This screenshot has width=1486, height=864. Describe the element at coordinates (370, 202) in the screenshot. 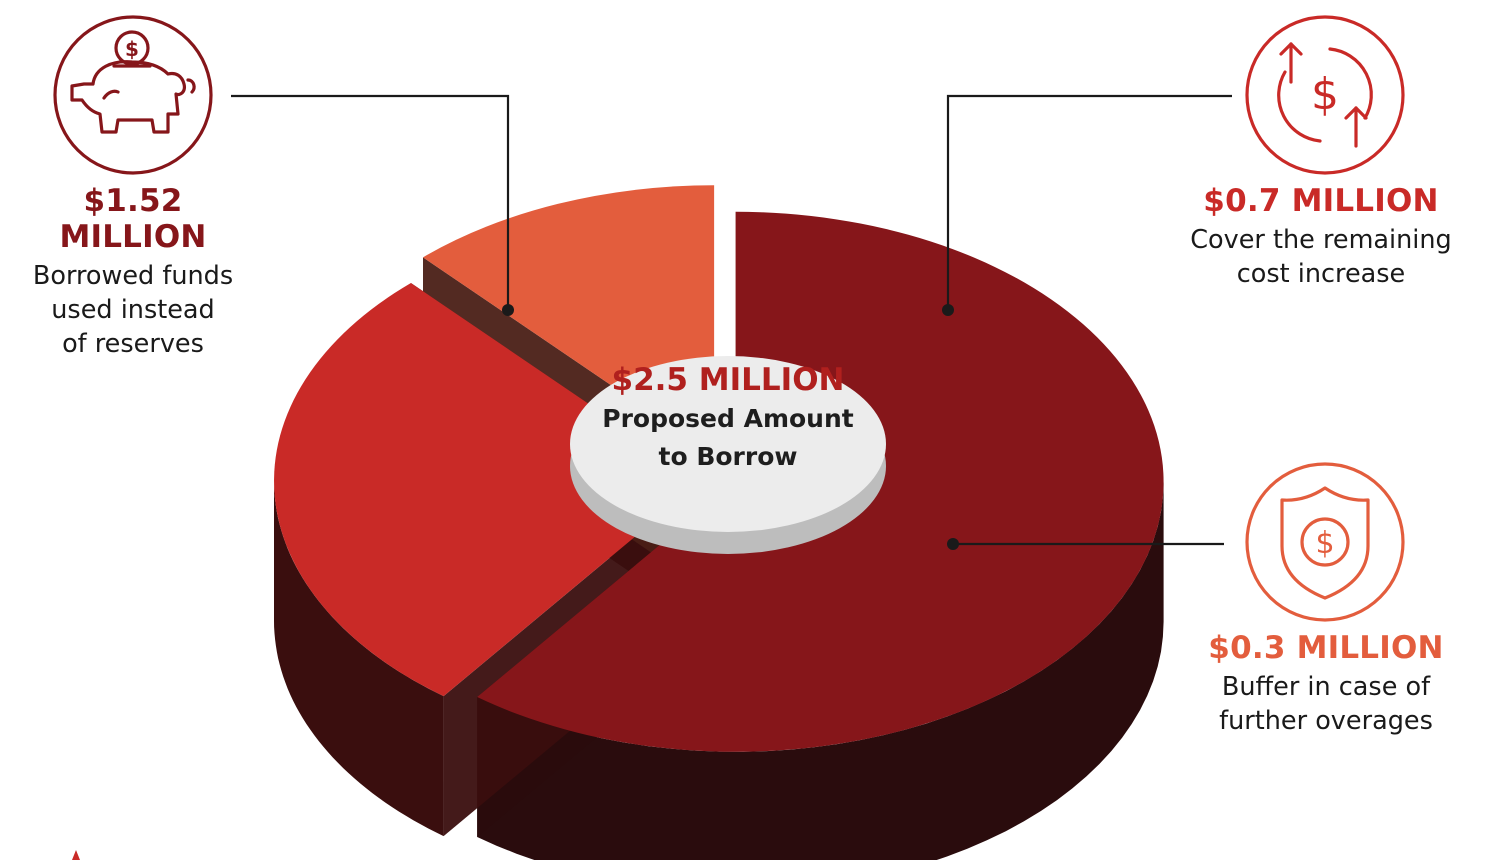

I see `connector-line-borrowed` at that location.